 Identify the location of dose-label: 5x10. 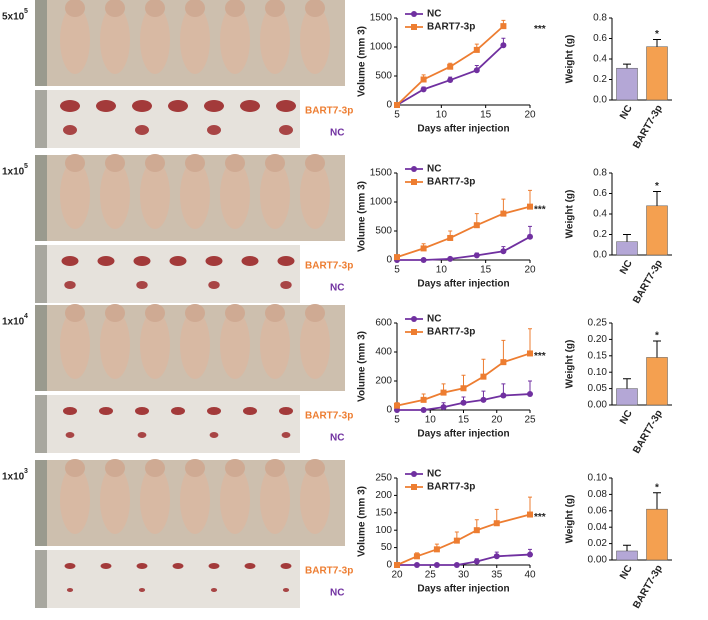
(13, 17).